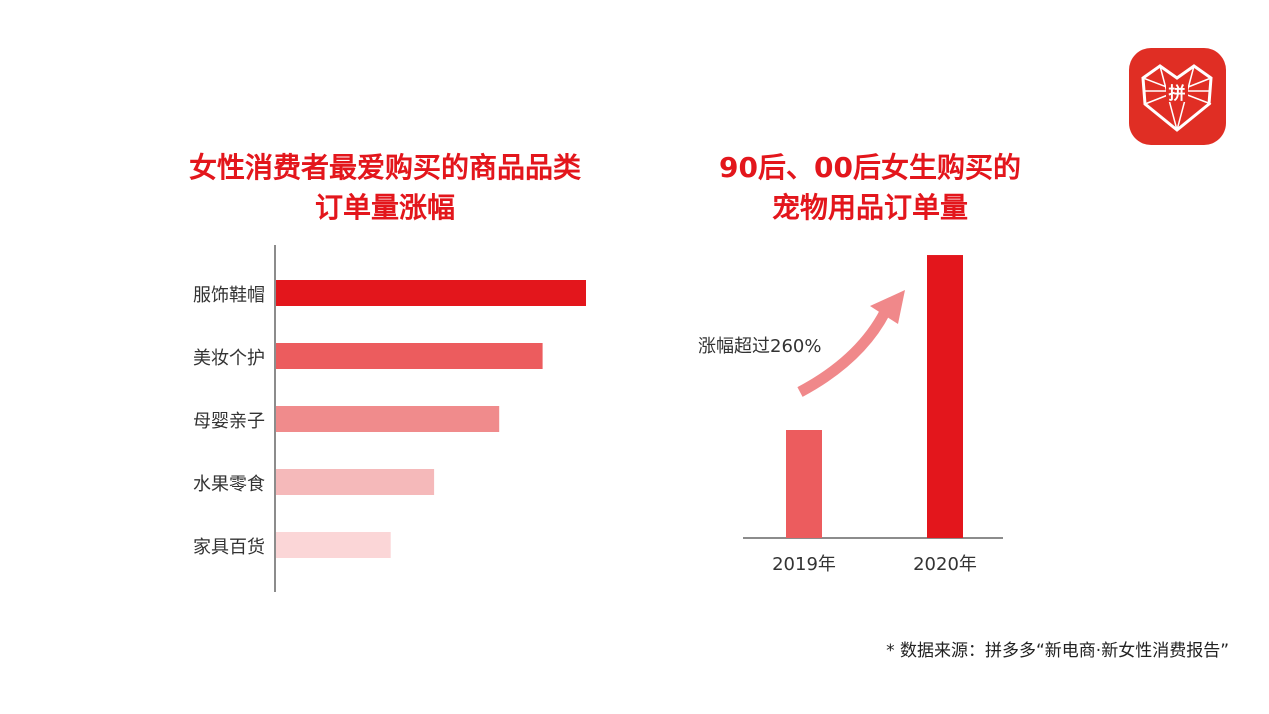  What do you see at coordinates (229, 547) in the screenshot?
I see `category-label: 家具百货` at bounding box center [229, 547].